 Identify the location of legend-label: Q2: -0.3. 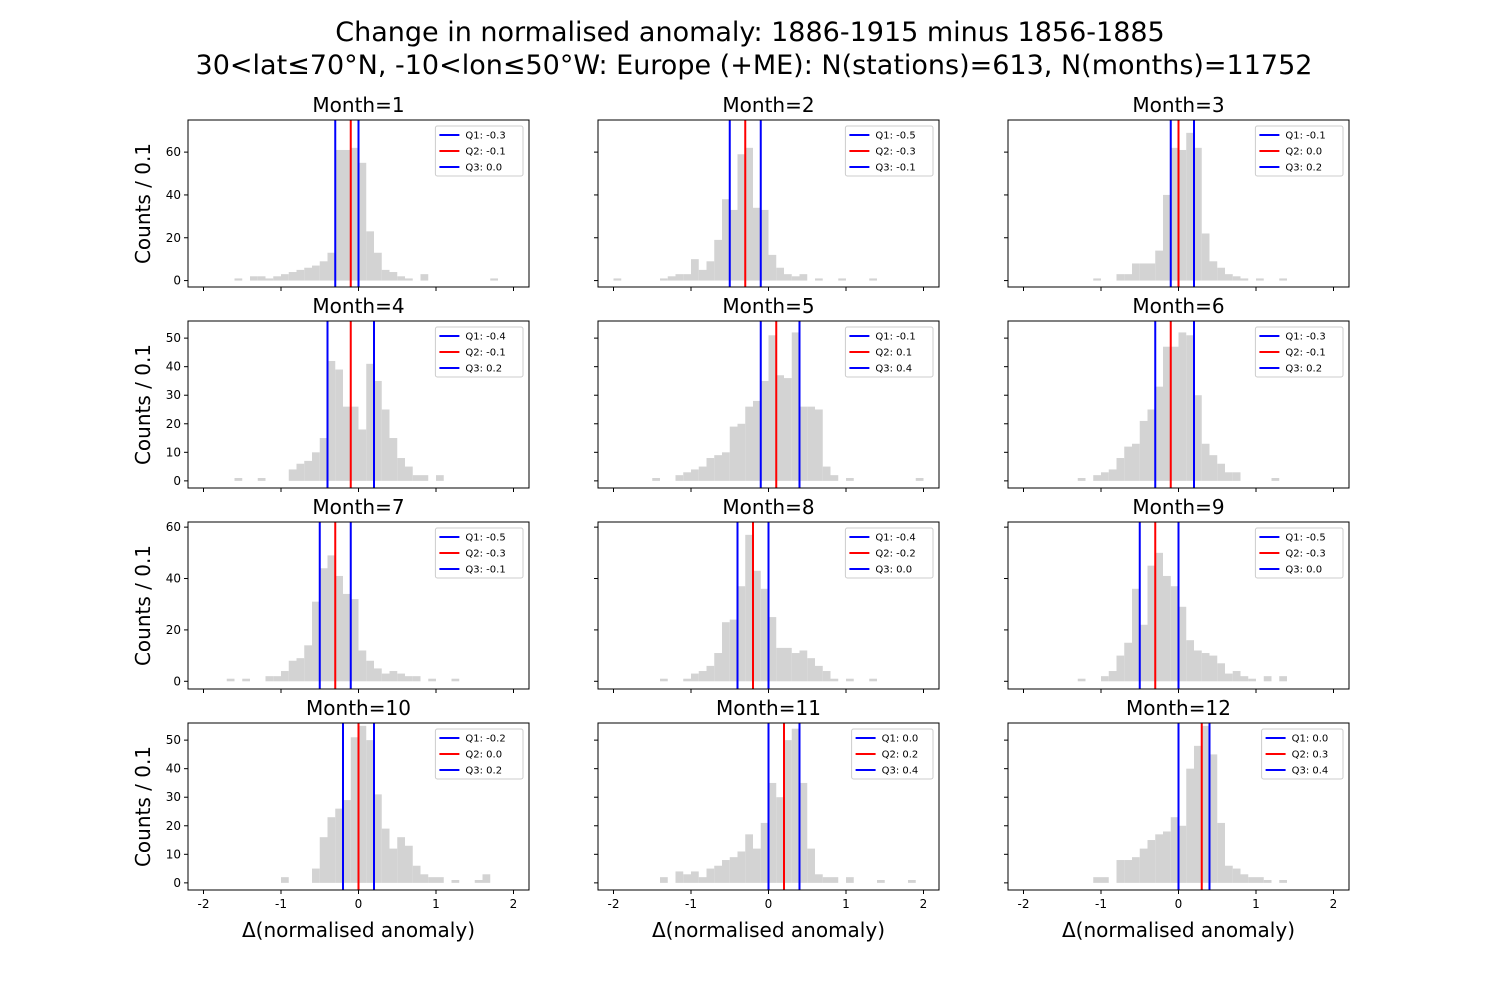
(485, 554).